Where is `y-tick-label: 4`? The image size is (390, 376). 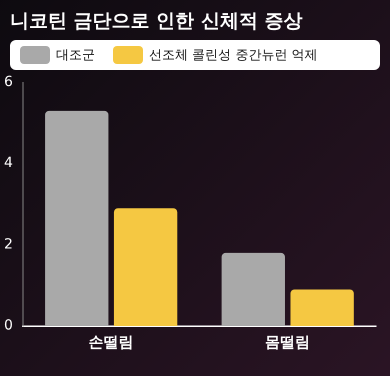
y-tick-label: 4 is located at coordinates (8, 163).